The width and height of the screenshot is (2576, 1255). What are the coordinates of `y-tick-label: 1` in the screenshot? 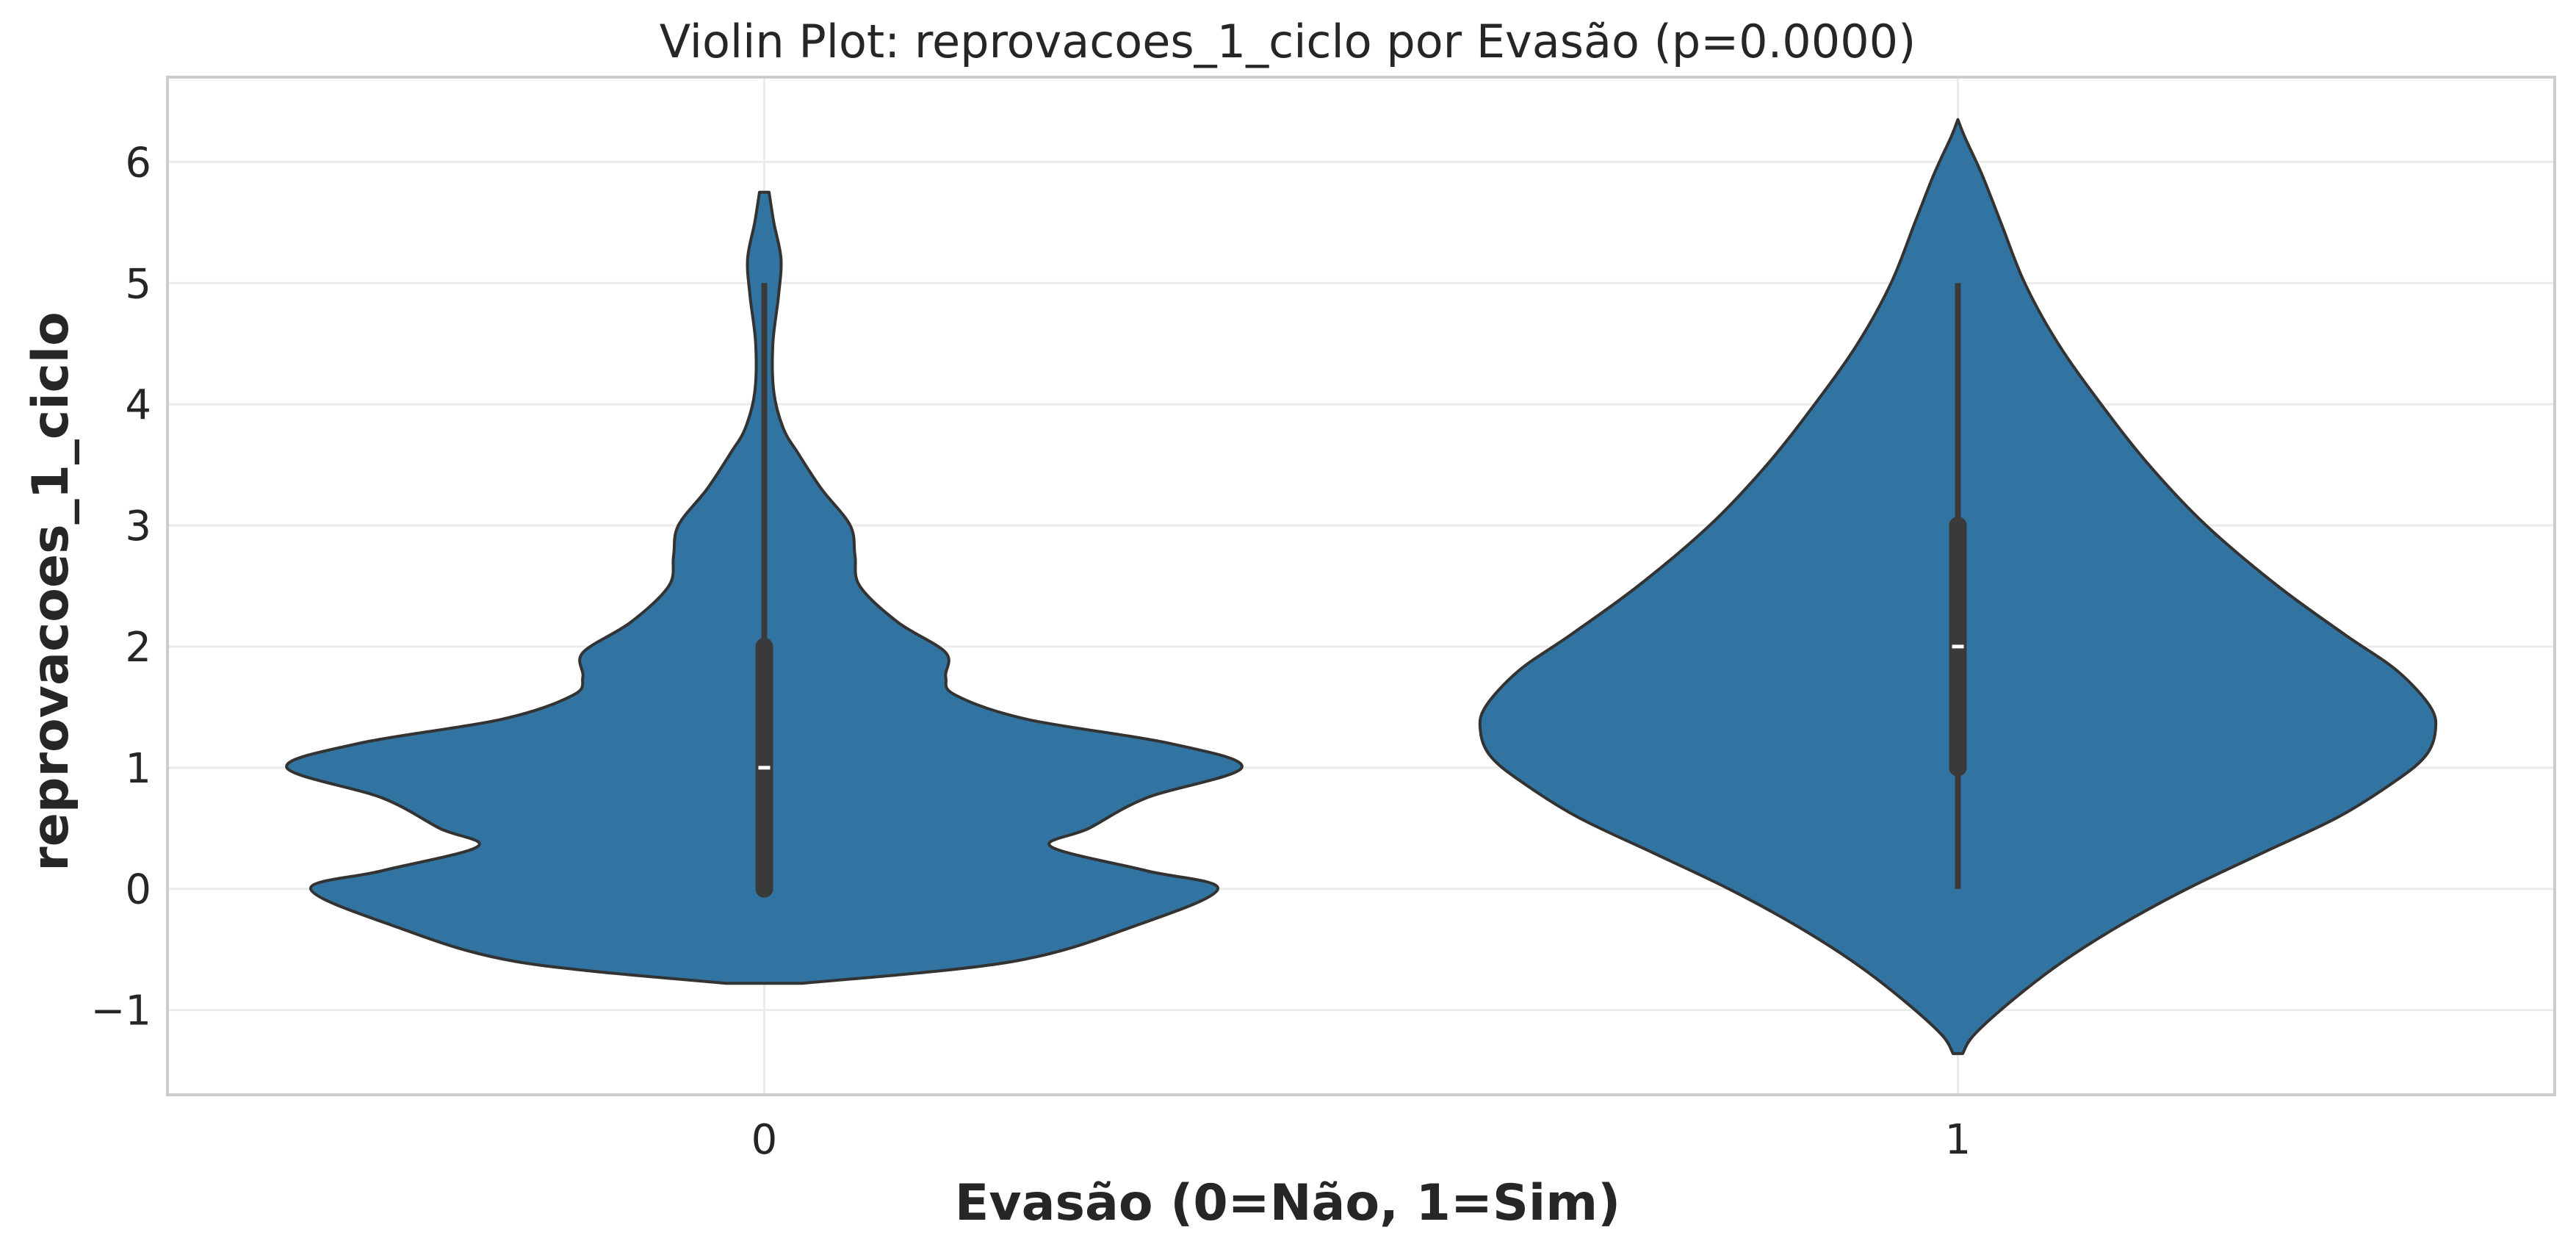 It's located at (138, 769).